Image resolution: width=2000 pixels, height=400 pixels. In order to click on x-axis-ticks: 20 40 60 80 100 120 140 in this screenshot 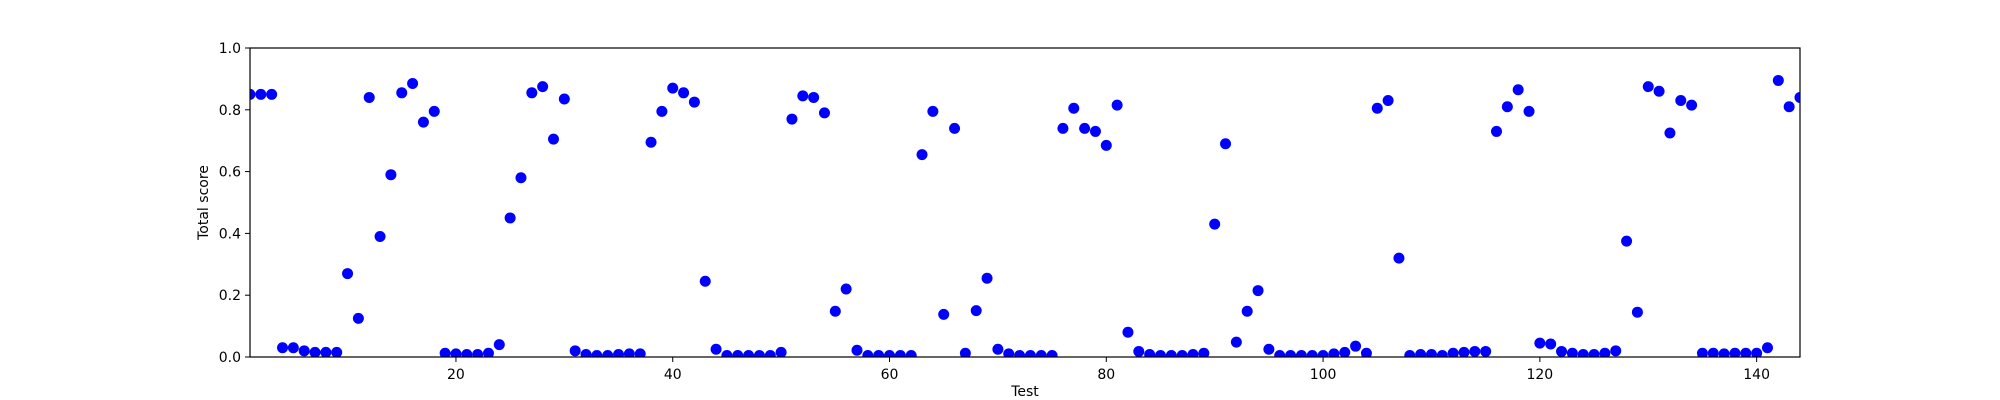, I will do `click(1108, 370)`.